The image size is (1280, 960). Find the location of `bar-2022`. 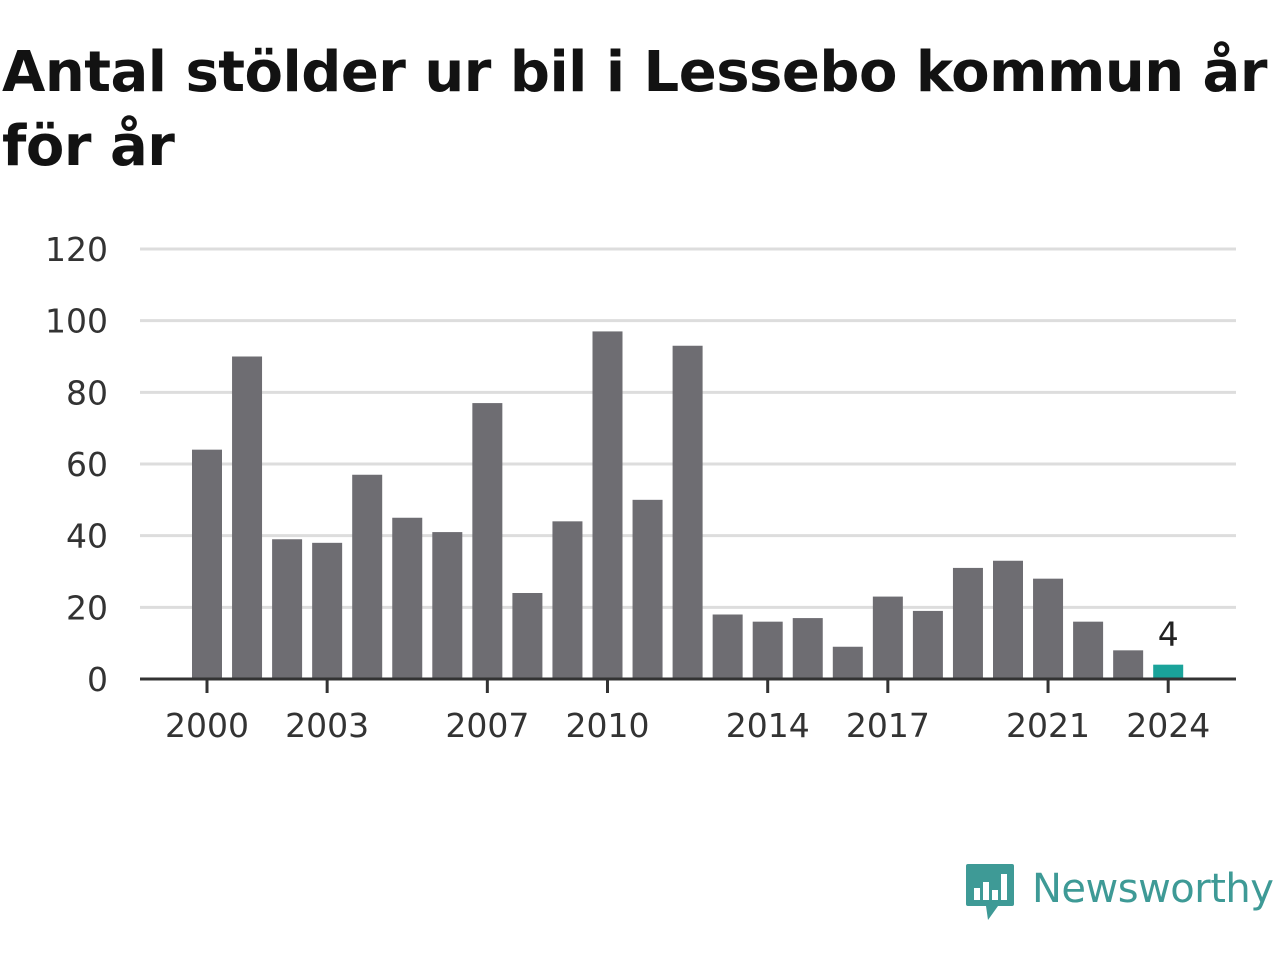

bar-2022 is located at coordinates (1088, 650).